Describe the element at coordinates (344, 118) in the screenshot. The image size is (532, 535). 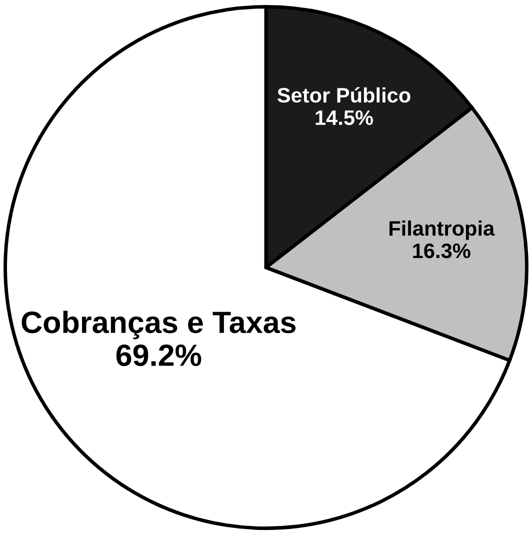
I see `data-label: 14.5%` at that location.